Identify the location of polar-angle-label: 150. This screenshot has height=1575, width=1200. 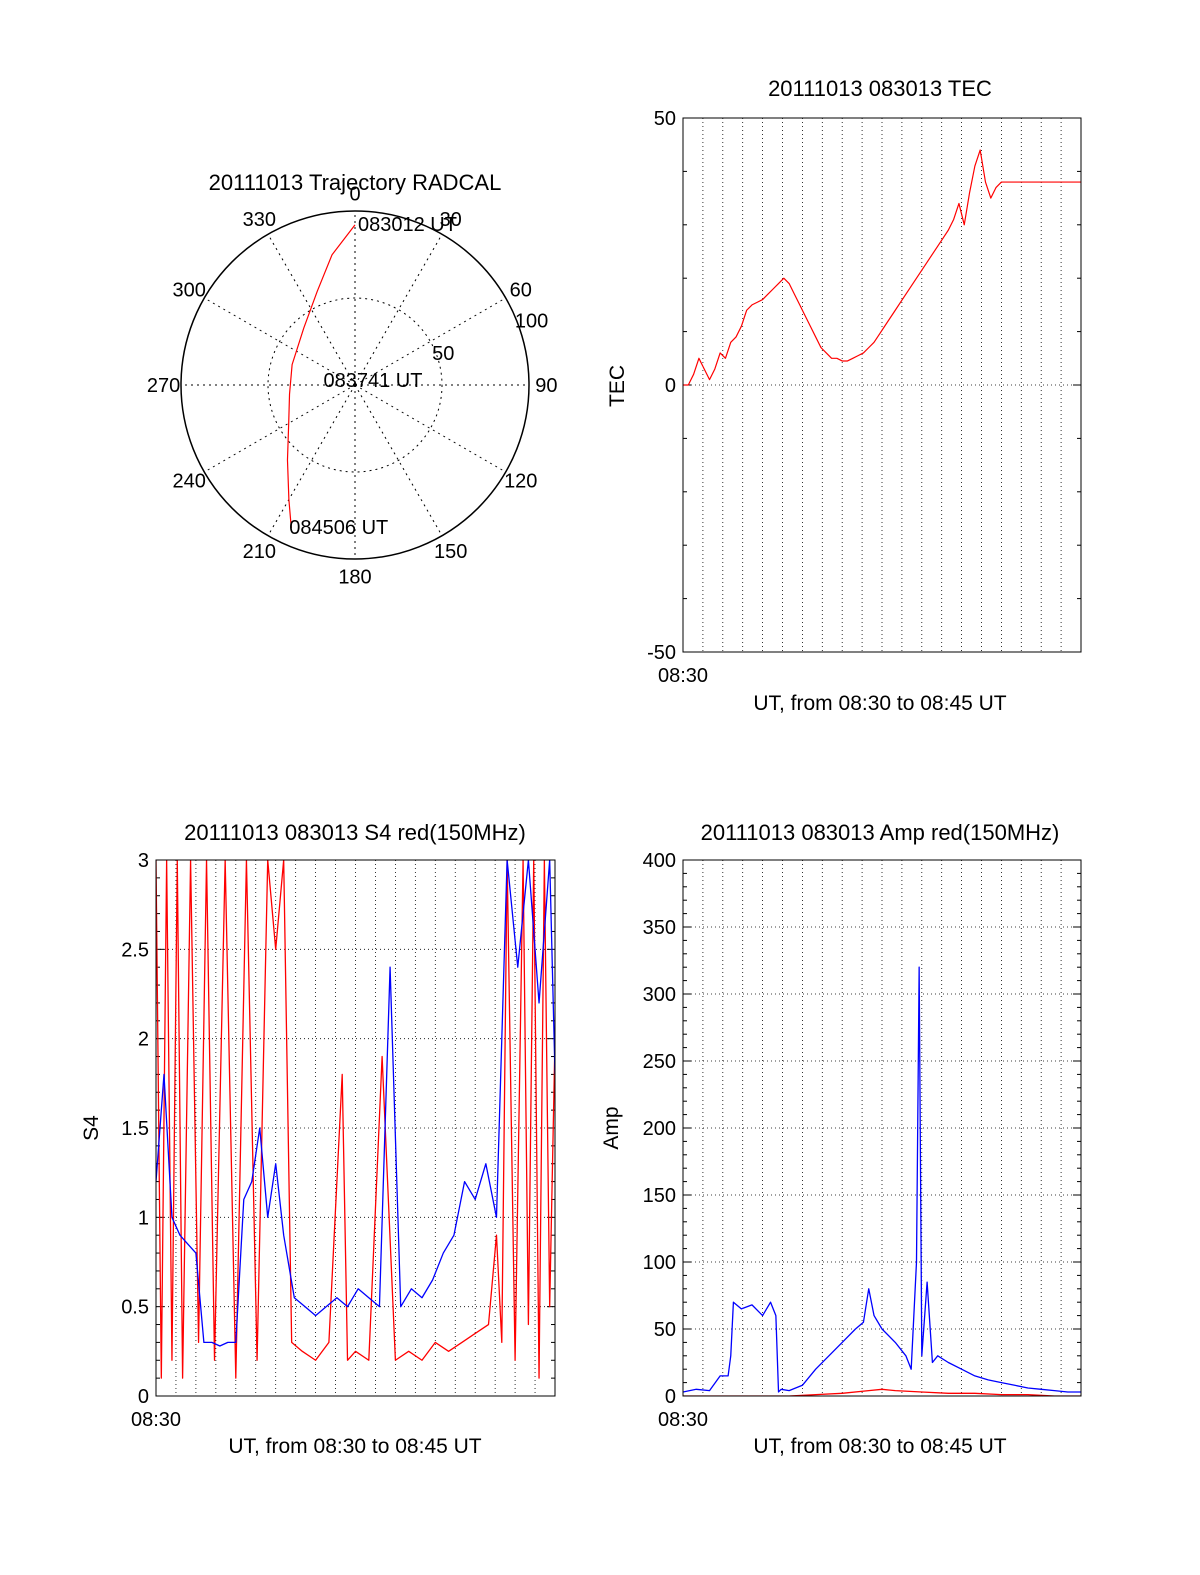
(450, 552).